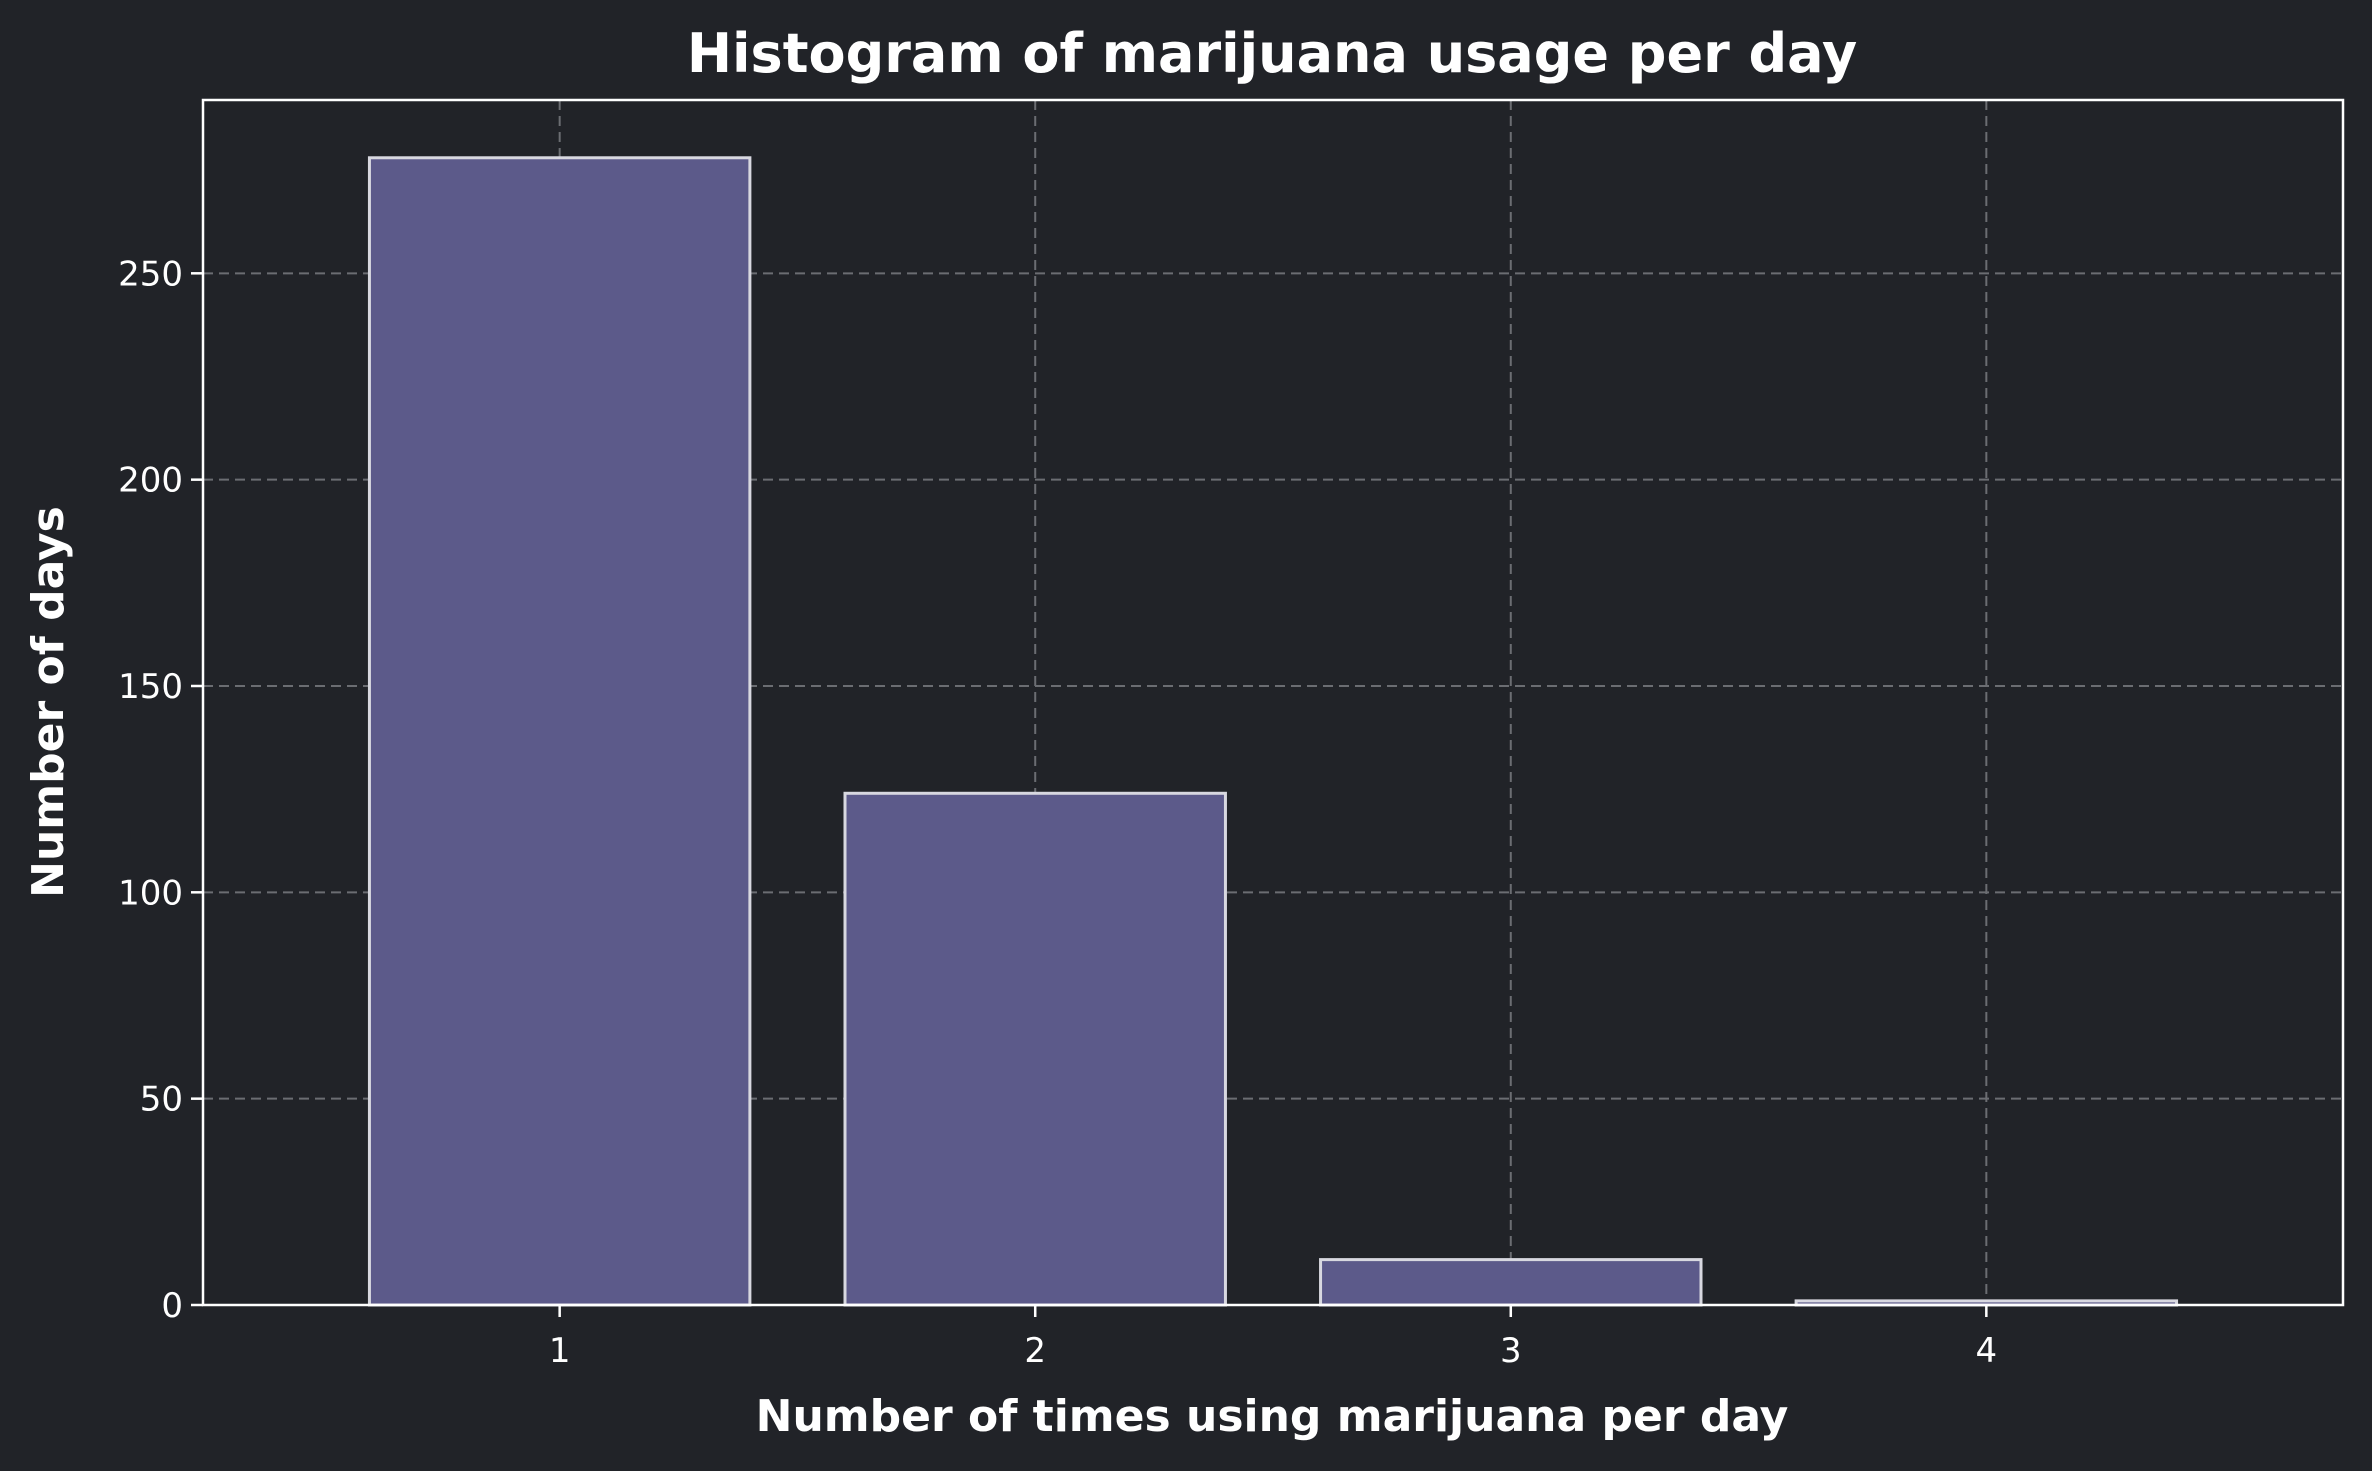 Image resolution: width=2372 pixels, height=1471 pixels. What do you see at coordinates (1987, 1351) in the screenshot?
I see `x-tick-label: 4` at bounding box center [1987, 1351].